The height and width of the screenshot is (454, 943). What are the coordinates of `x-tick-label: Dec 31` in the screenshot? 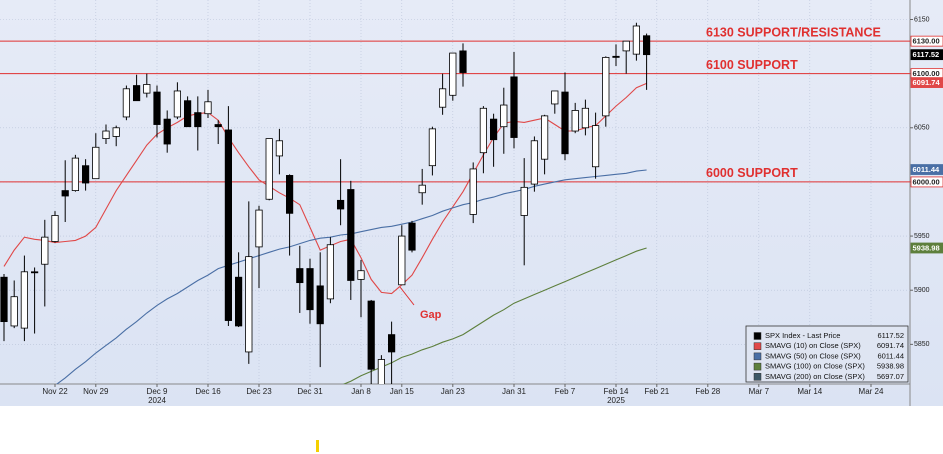 It's located at (310, 391).